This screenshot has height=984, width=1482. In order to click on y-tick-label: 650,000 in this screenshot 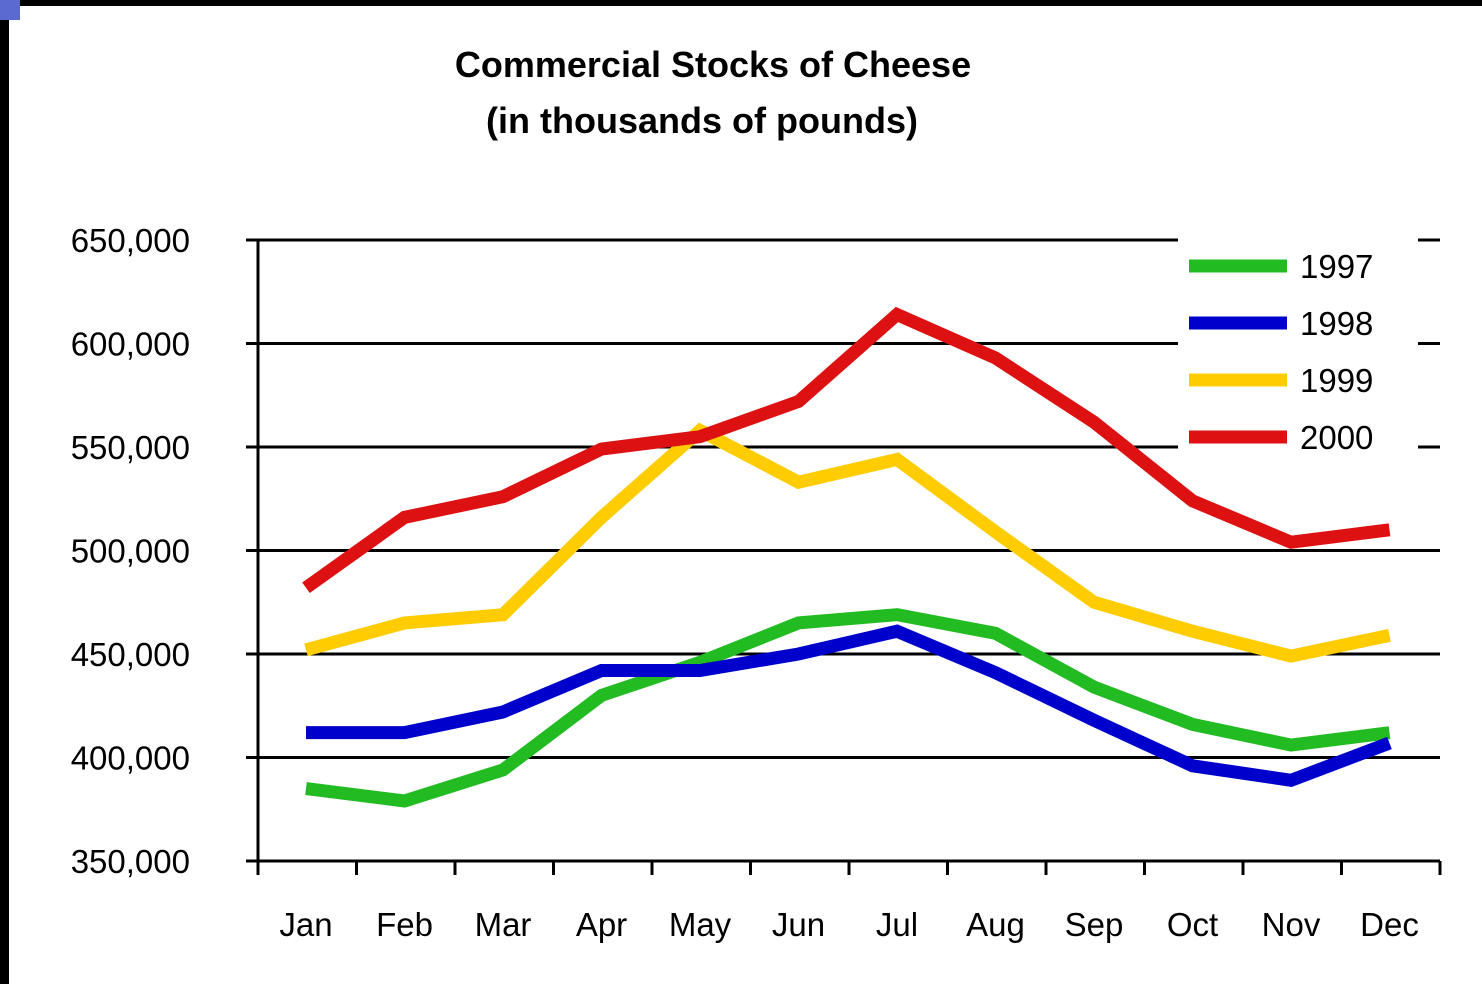, I will do `click(130, 240)`.